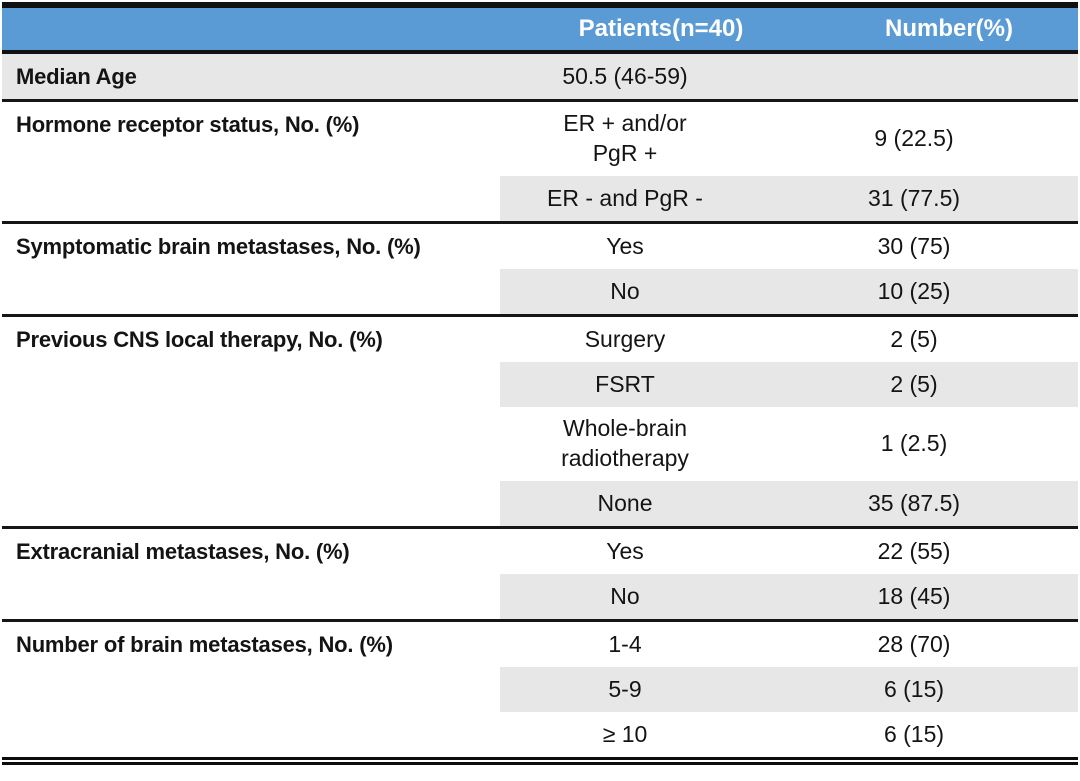 The height and width of the screenshot is (781, 1080). I want to click on number-value: 10 (25), so click(914, 291).